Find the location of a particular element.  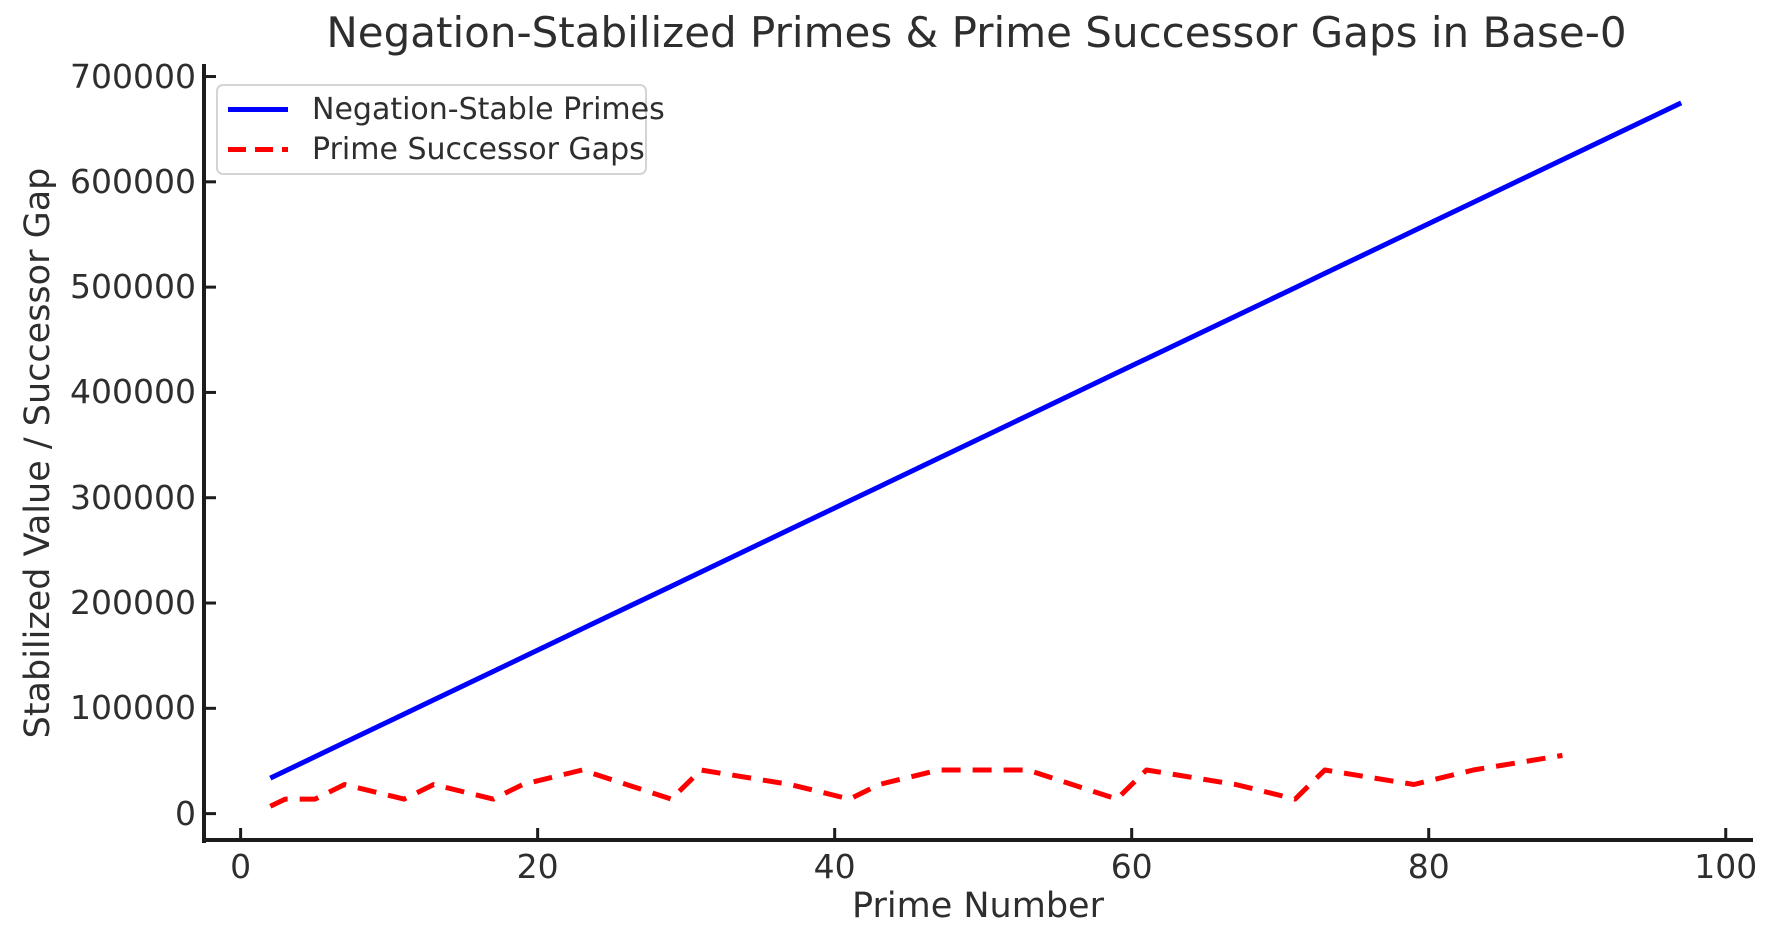

y-tick-label: 100000 is located at coordinates (133, 708).